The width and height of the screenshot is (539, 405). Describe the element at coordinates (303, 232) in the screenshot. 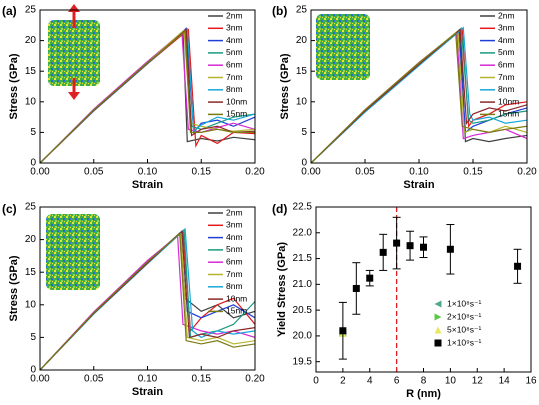

I see `y-tick-label: 22.0` at that location.